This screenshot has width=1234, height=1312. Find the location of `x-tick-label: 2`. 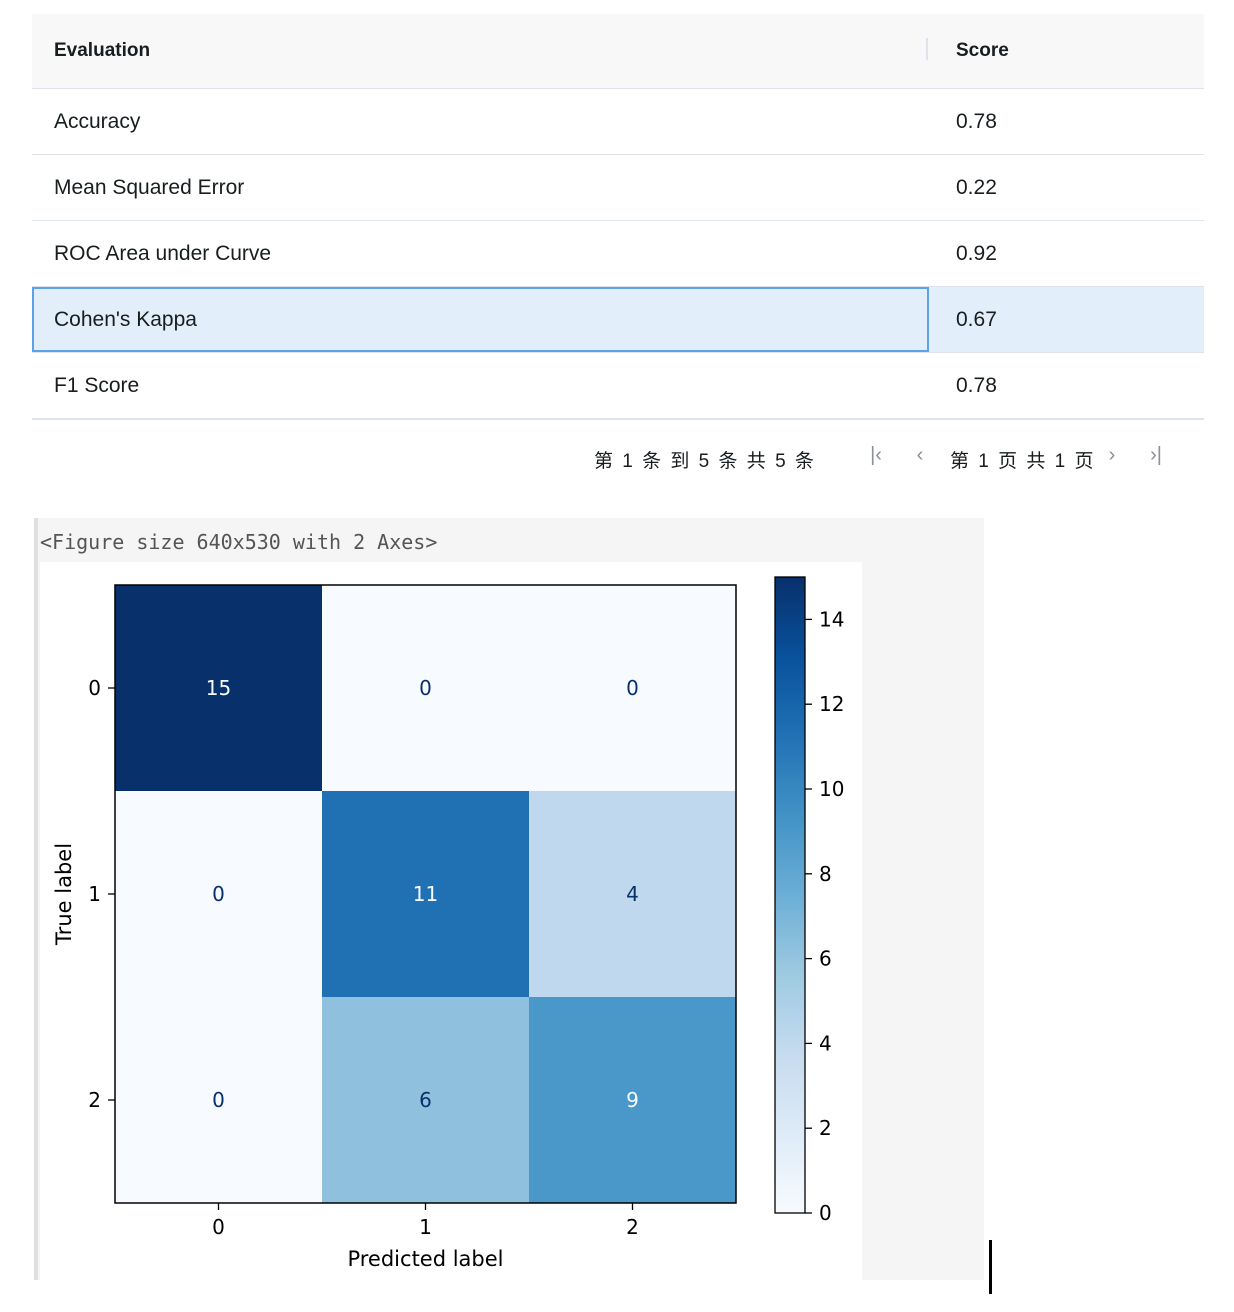

x-tick-label: 2 is located at coordinates (632, 1227).